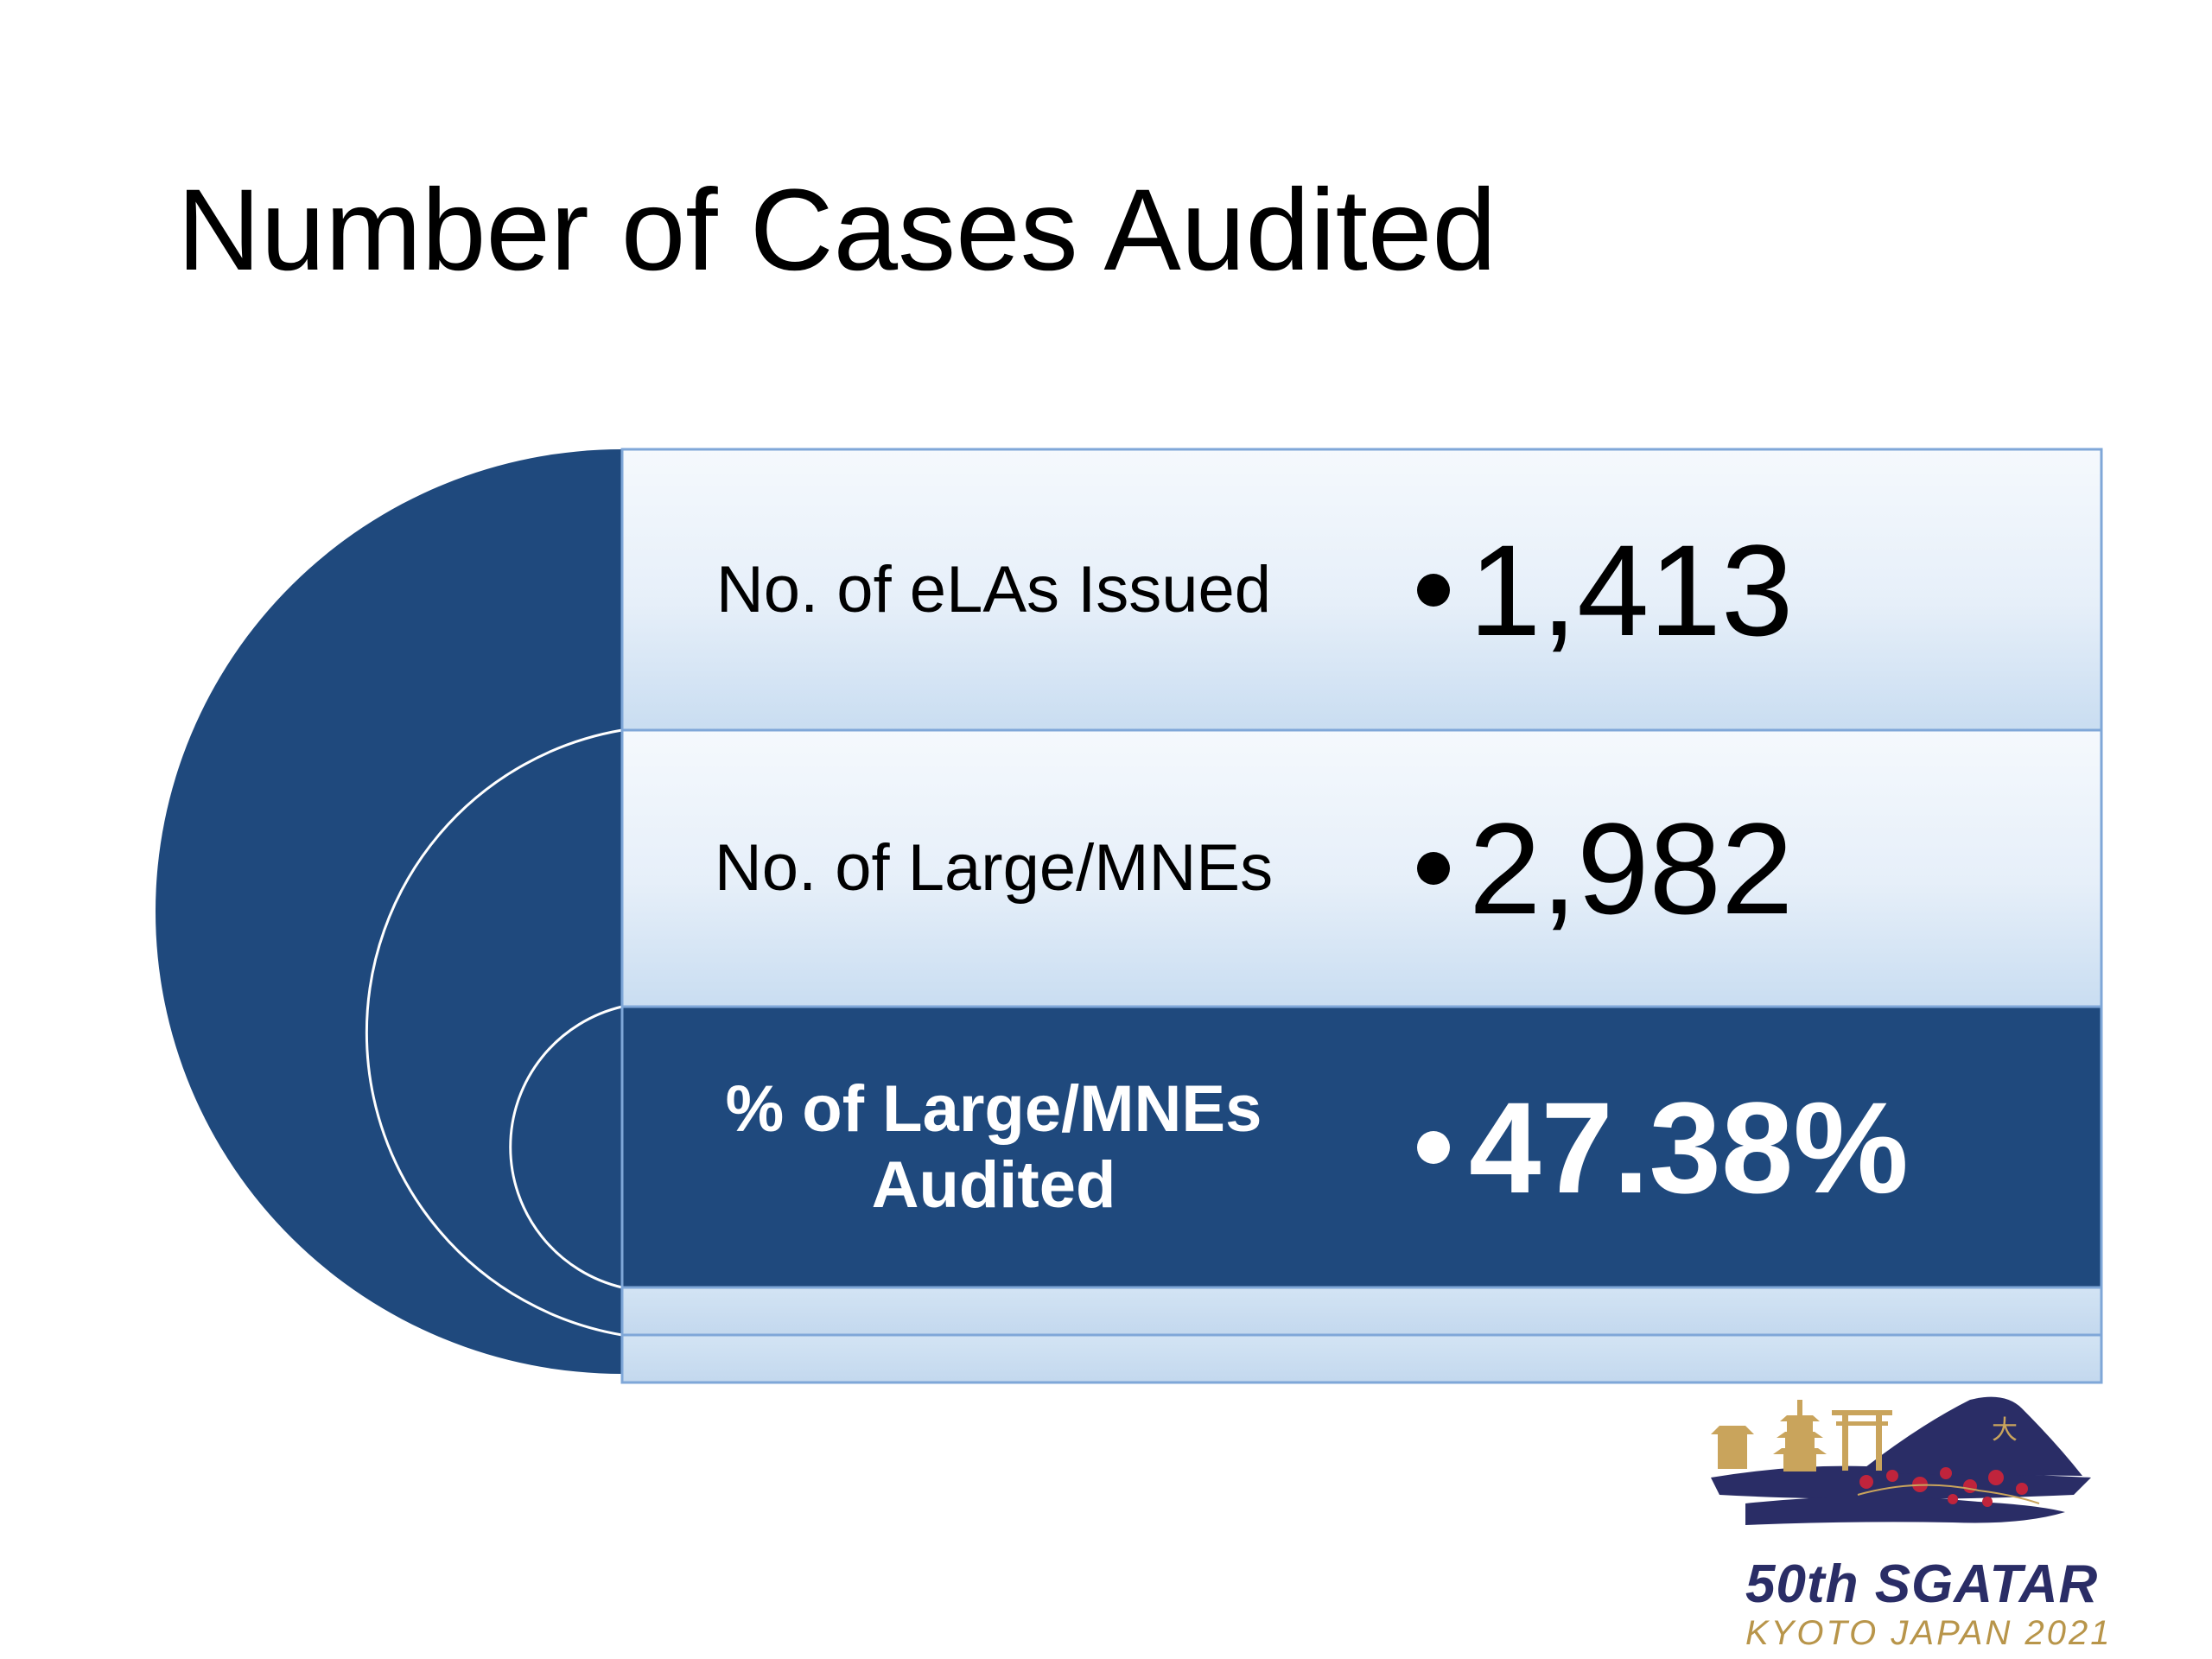 The width and height of the screenshot is (2212, 1659). Describe the element at coordinates (494, 1032) in the screenshot. I see `middle-arc` at that location.